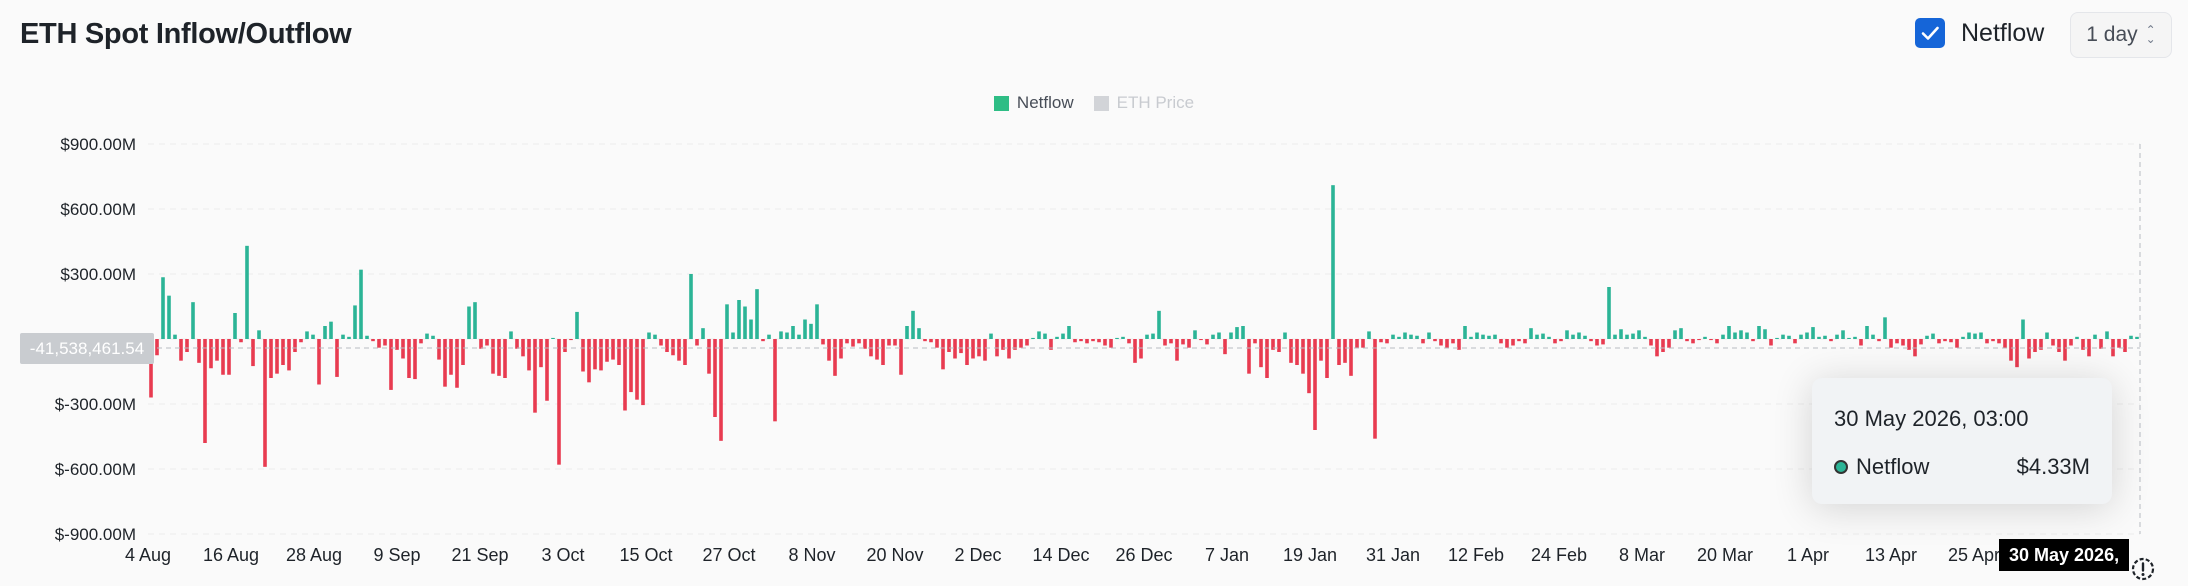 The height and width of the screenshot is (586, 2188). What do you see at coordinates (1143, 103) in the screenshot?
I see `legend-item-eth-price: ETH Price` at bounding box center [1143, 103].